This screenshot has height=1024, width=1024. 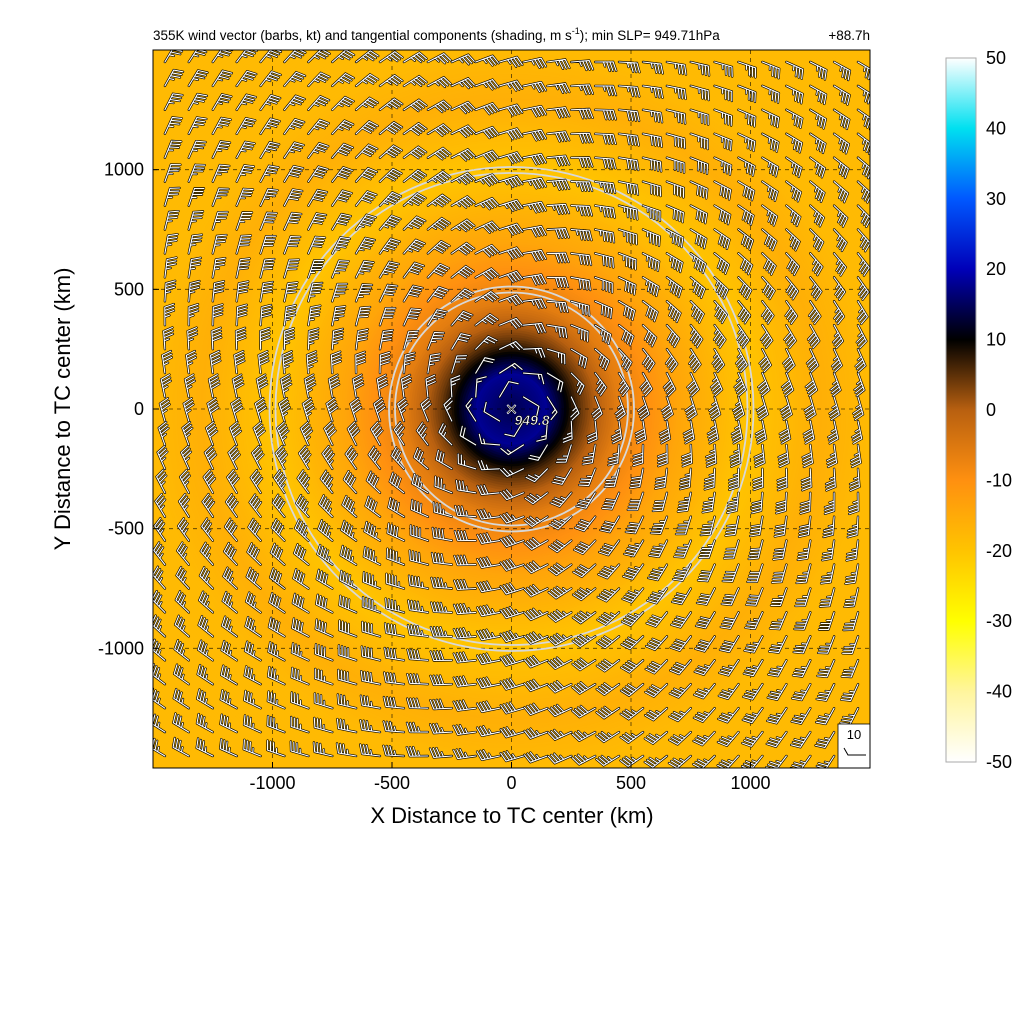 I want to click on forecast-hour-label: +88.7h, so click(x=849, y=35).